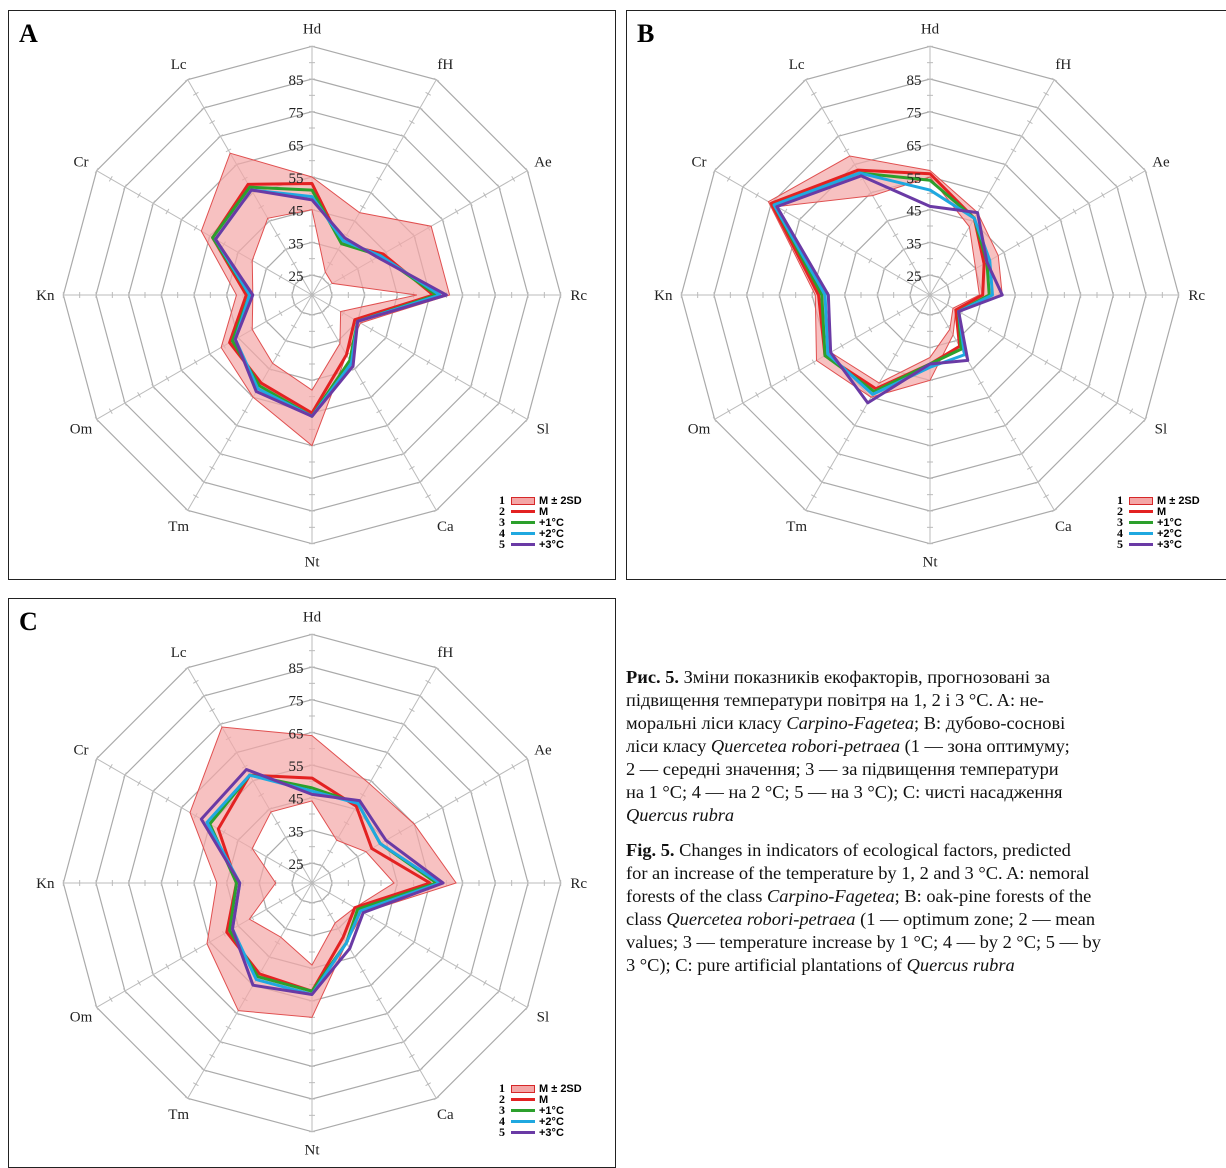 The image size is (1226, 1168). I want to click on legend-item-1: 1 M ± 2SD, so click(540, 500).